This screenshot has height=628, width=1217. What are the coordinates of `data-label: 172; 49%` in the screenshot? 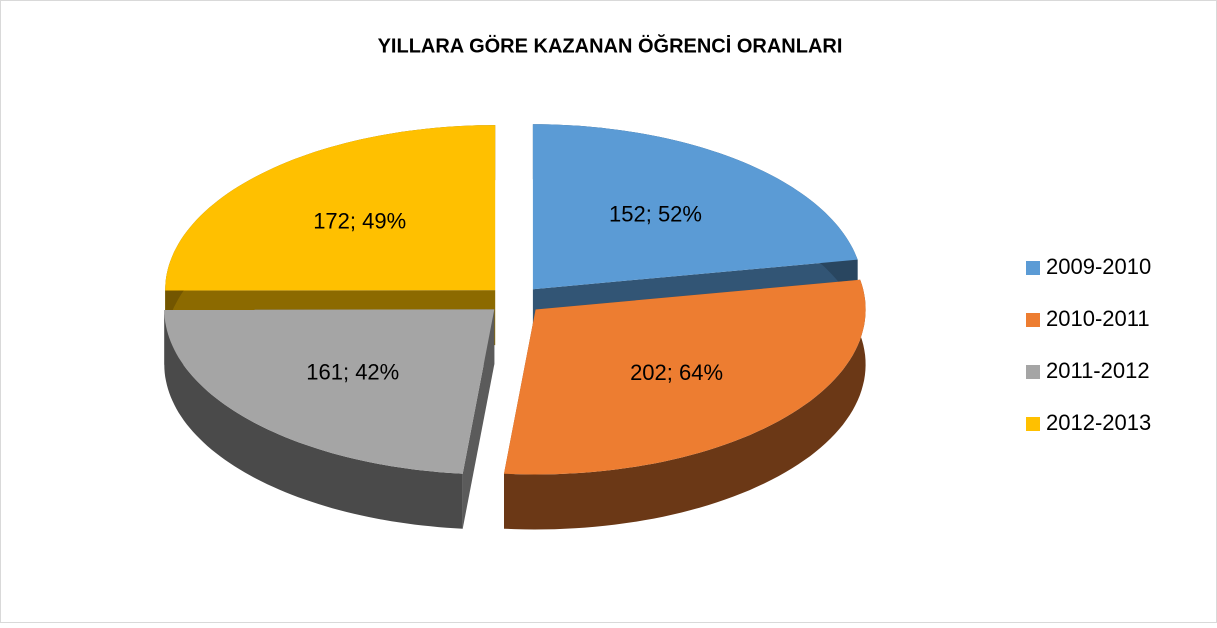 It's located at (359, 220).